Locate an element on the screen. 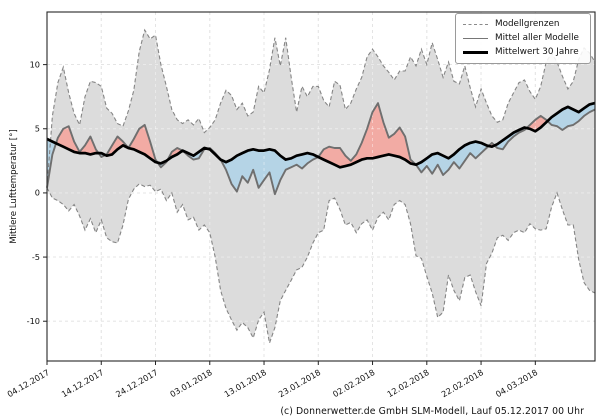  climate-mean-line is located at coordinates (321, 135).